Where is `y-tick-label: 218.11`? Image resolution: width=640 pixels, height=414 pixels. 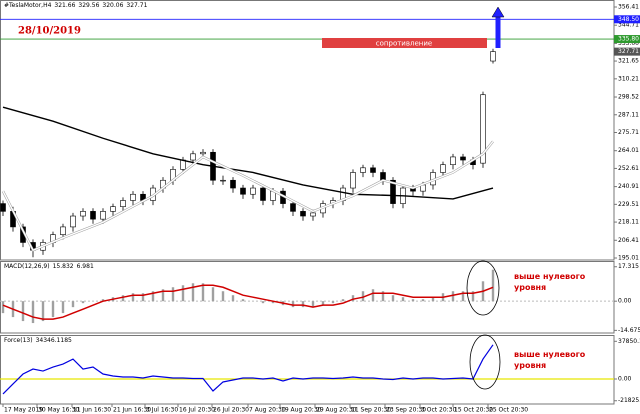 y-tick-label: 218.11 is located at coordinates (628, 222).